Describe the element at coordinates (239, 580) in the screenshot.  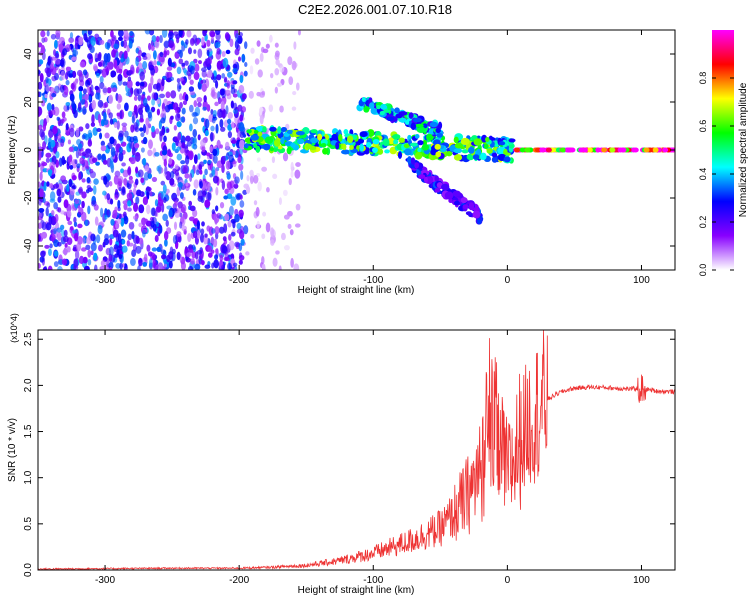
I see `x-tick-label: -200` at that location.